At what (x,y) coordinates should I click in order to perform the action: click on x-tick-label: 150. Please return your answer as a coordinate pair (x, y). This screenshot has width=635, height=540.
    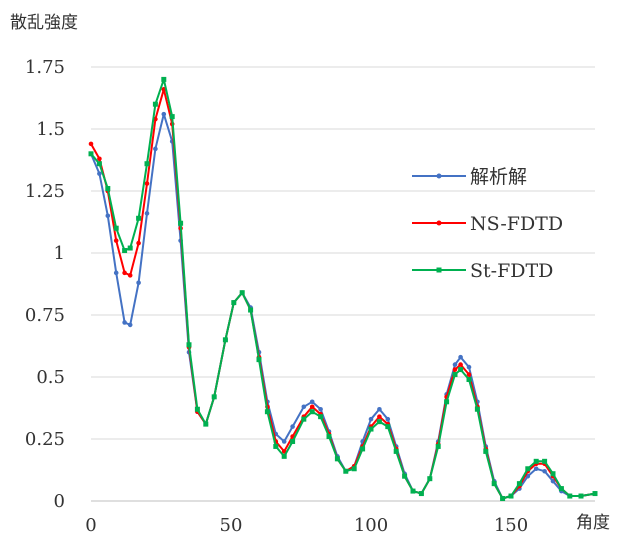
    Looking at the image, I should click on (511, 525).